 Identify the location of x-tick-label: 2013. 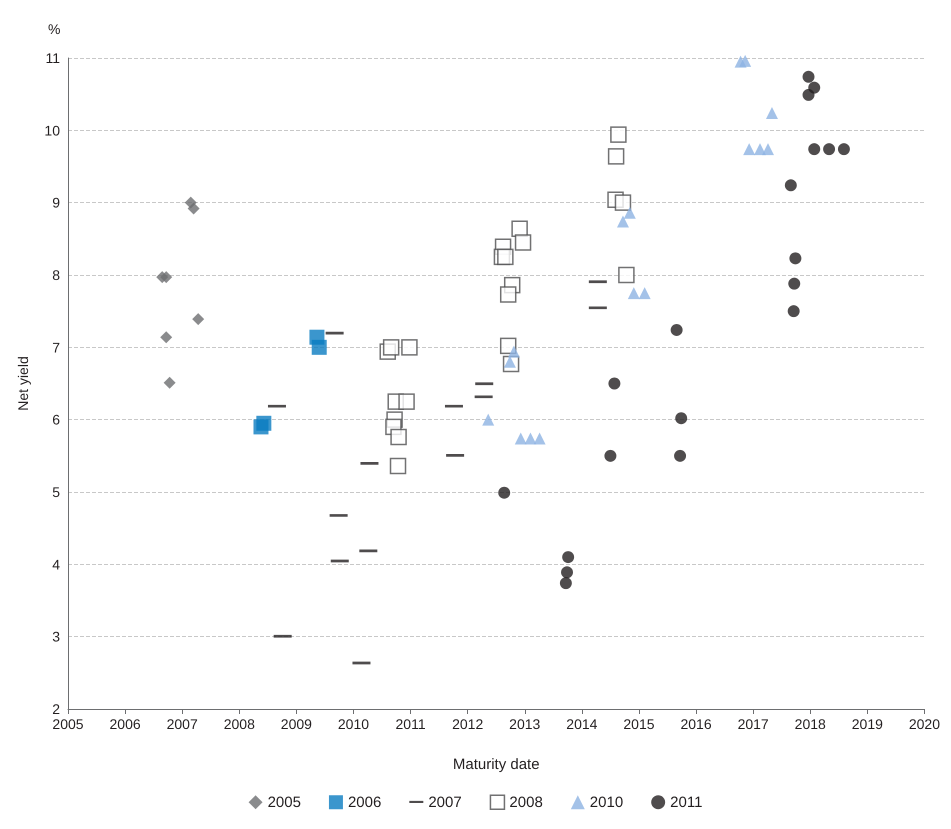
(525, 724).